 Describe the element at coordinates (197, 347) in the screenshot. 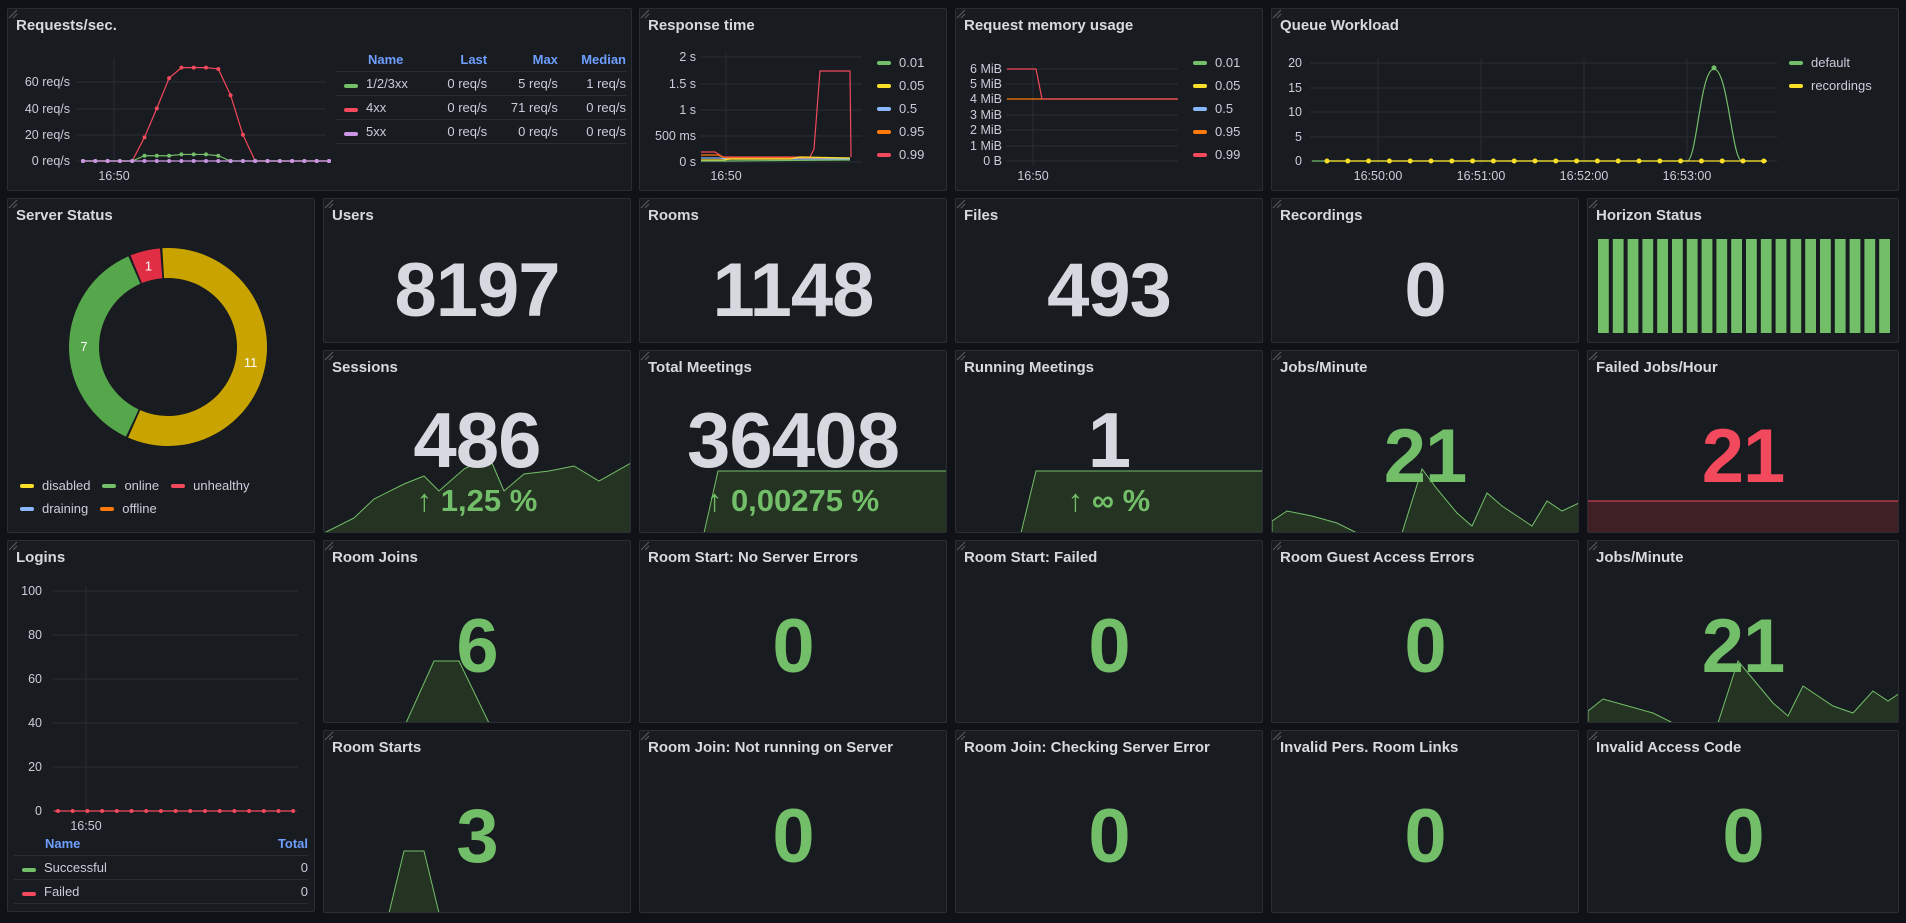

I see `slice-disabled` at that location.